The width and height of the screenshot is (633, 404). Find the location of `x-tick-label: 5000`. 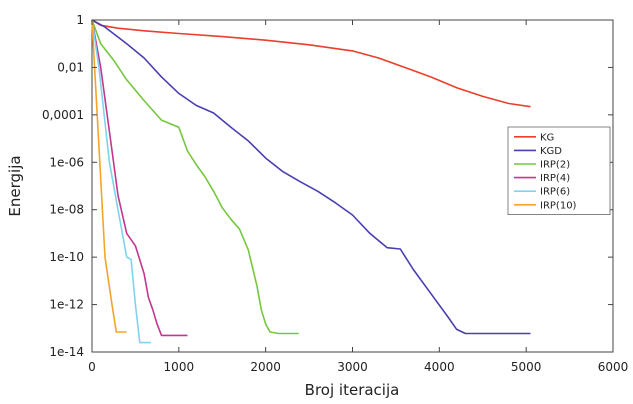

x-tick-label: 5000 is located at coordinates (526, 367).